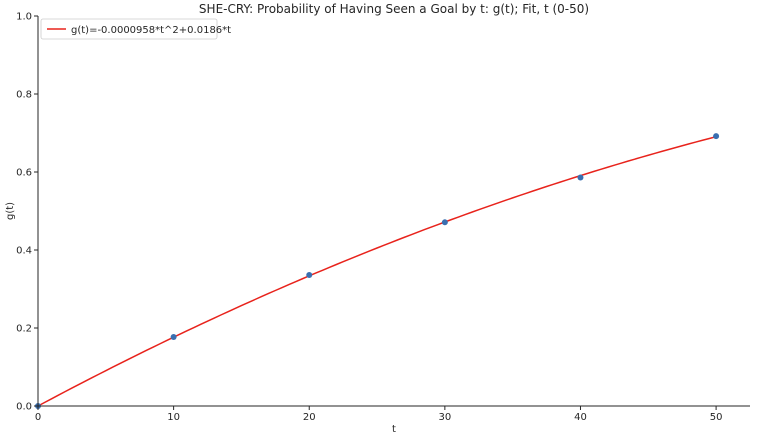 The width and height of the screenshot is (780, 444). What do you see at coordinates (394, 429) in the screenshot?
I see `x-axis-label: t` at bounding box center [394, 429].